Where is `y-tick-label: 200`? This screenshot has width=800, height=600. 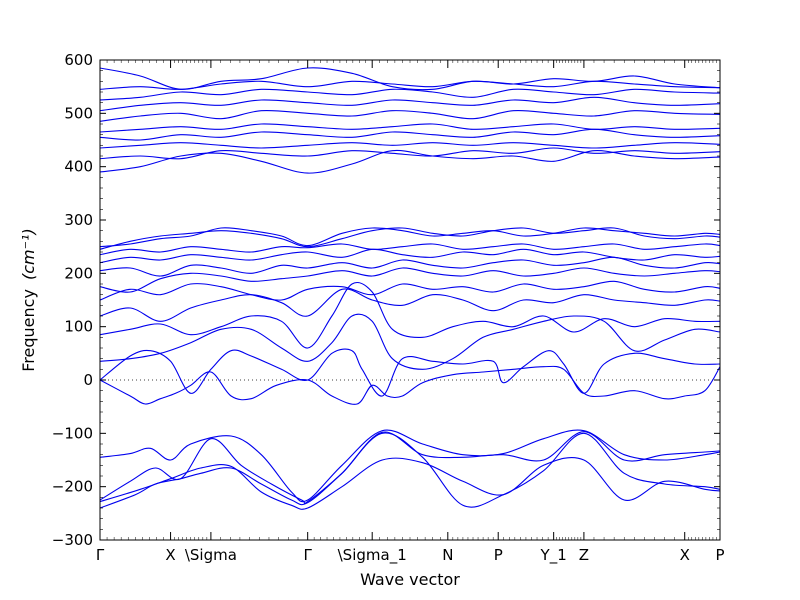 y-tick-label: 200 is located at coordinates (78, 273).